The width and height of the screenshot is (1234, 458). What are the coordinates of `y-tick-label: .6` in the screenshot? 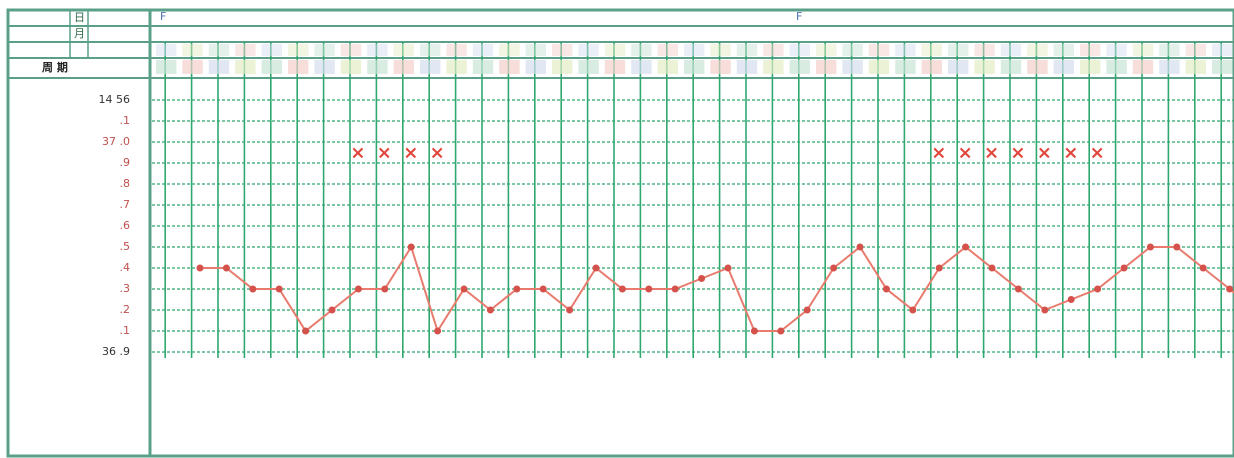 It's located at (125, 225).